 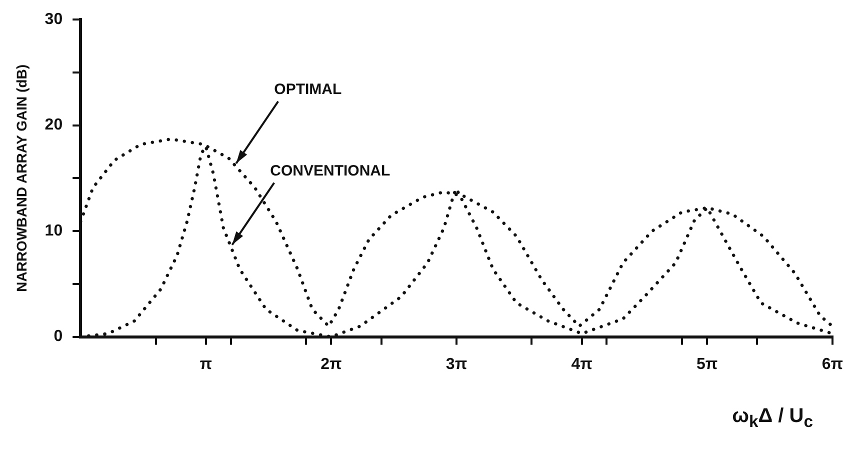 I want to click on x-tick-label: 6π, so click(x=833, y=364).